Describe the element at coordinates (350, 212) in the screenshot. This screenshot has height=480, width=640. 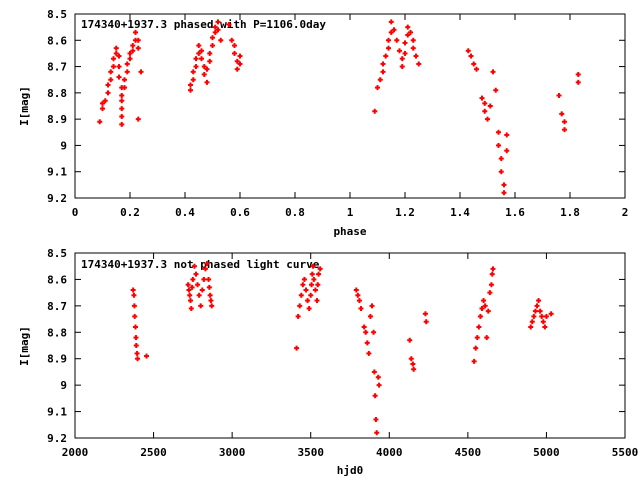
I see `x-tick-label: 1` at that location.